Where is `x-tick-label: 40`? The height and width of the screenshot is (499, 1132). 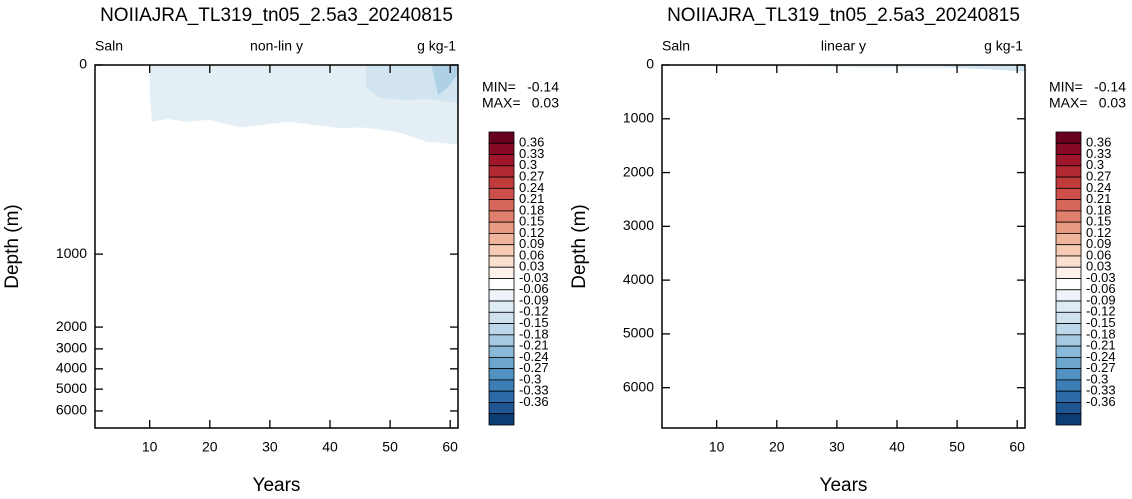
x-tick-label: 40 is located at coordinates (897, 447).